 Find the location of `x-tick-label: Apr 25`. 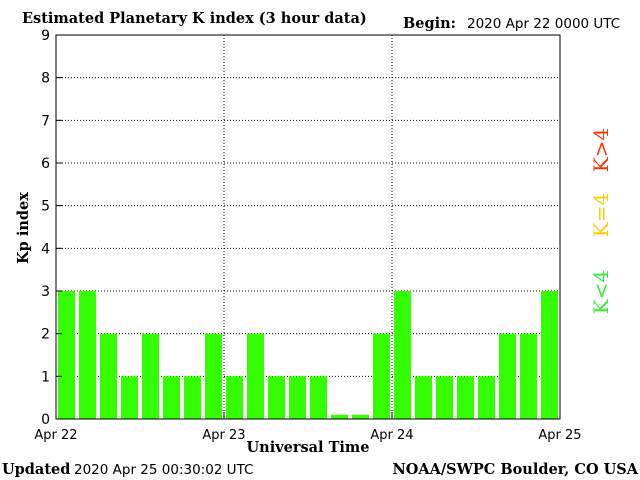

x-tick-label: Apr 25 is located at coordinates (559, 435).